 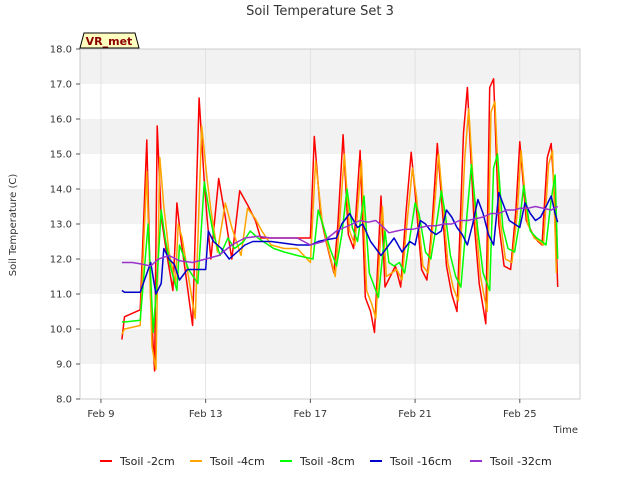 I want to click on y-tick-label: 9.0, so click(x=64, y=365).